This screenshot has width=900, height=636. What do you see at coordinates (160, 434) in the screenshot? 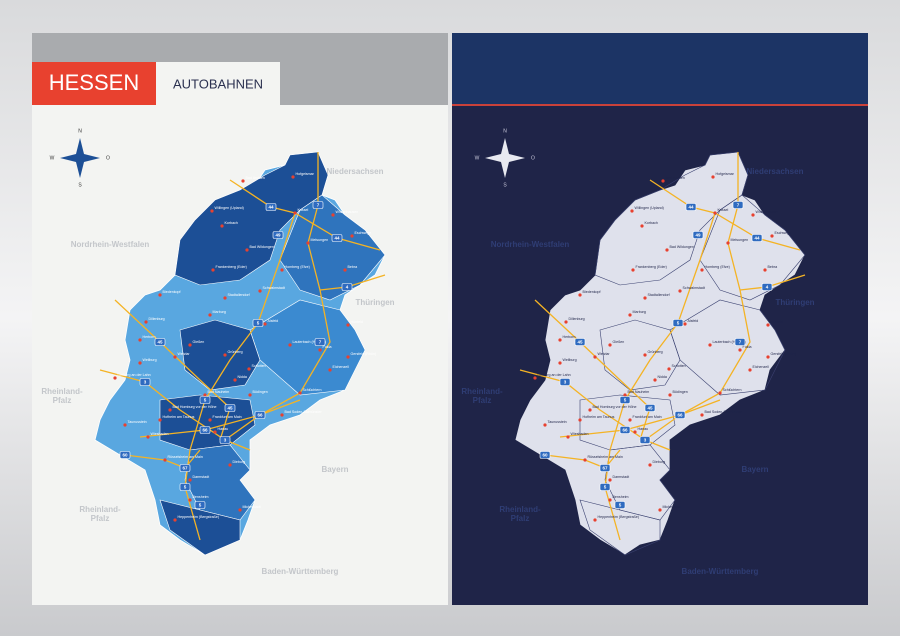
I see `city-label: Wiesbaden` at bounding box center [160, 434].